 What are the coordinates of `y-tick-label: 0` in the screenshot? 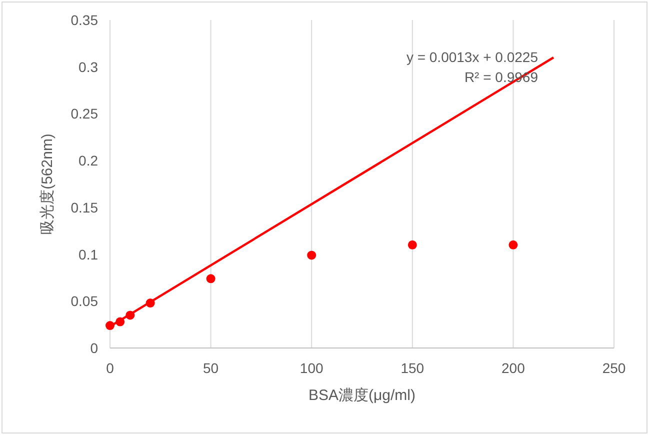 It's located at (94, 348).